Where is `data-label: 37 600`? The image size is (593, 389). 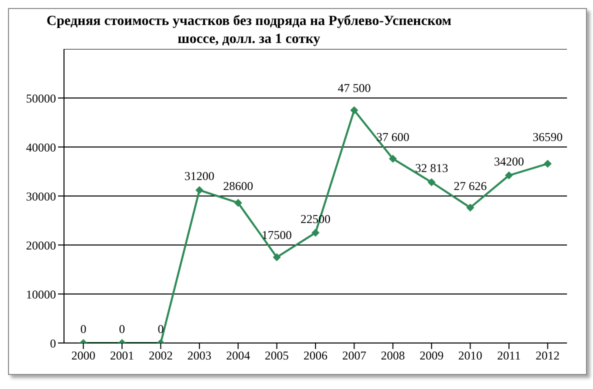 data-label: 37 600 is located at coordinates (393, 137).